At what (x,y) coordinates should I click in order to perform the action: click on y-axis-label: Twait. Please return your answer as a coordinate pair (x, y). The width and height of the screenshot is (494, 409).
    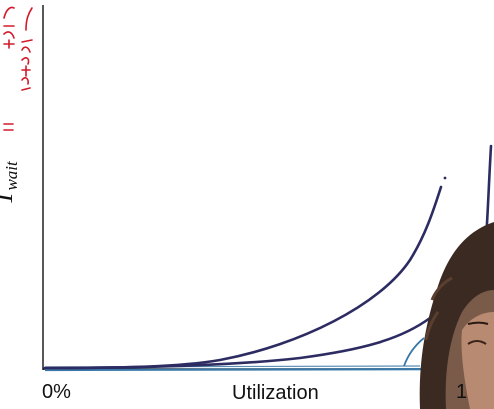
    Looking at the image, I should click on (29, 183).